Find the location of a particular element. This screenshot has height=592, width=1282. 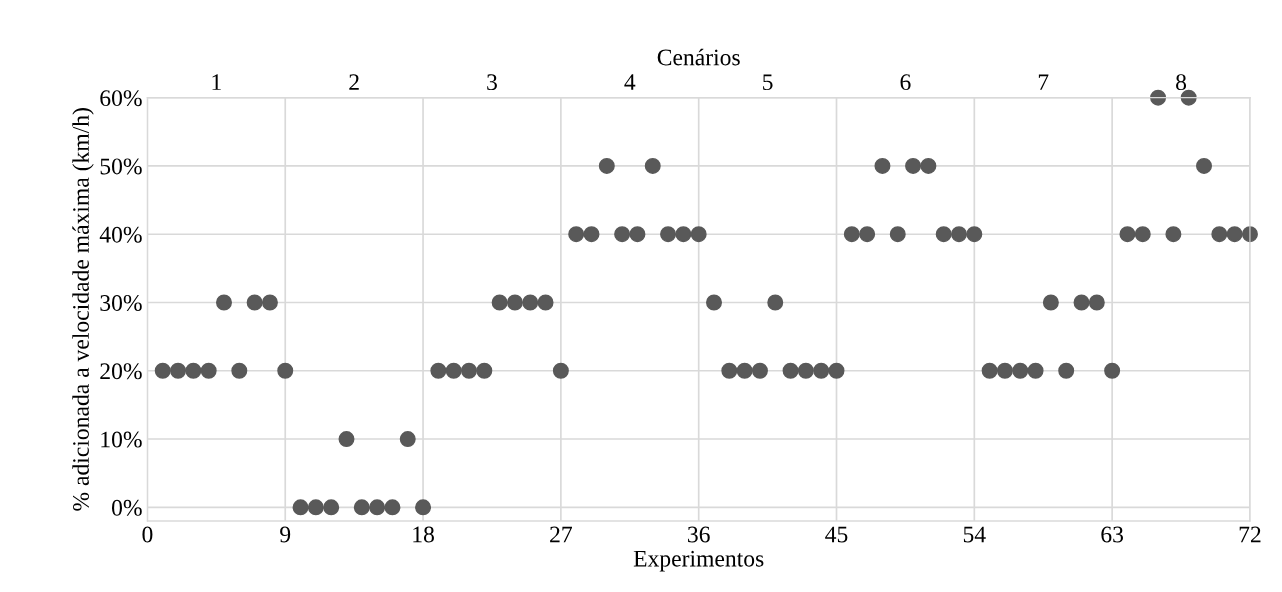

y-tick-label: 20% is located at coordinates (121, 371).